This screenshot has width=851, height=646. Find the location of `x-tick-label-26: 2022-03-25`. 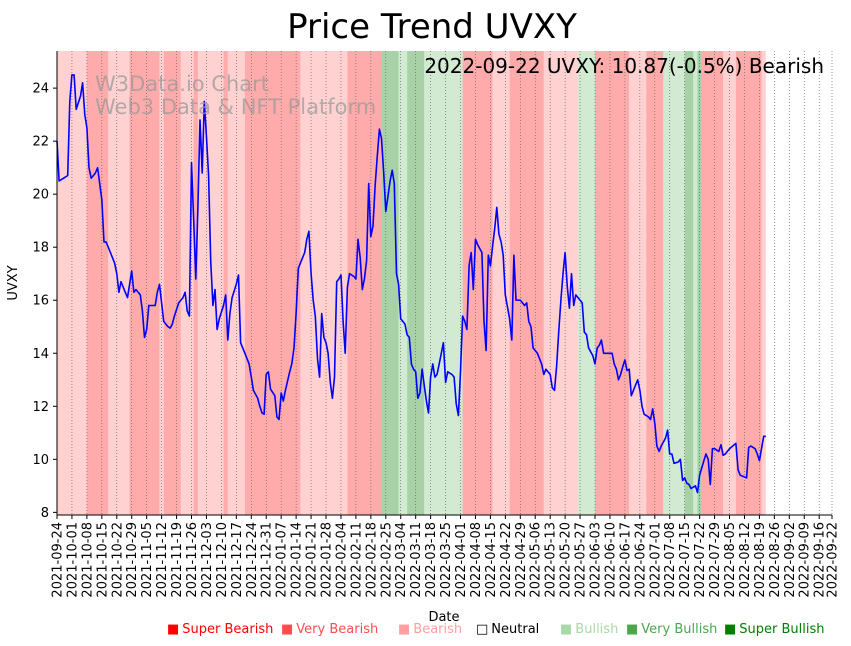

x-tick-label-26: 2022-03-25 is located at coordinates (446, 560).